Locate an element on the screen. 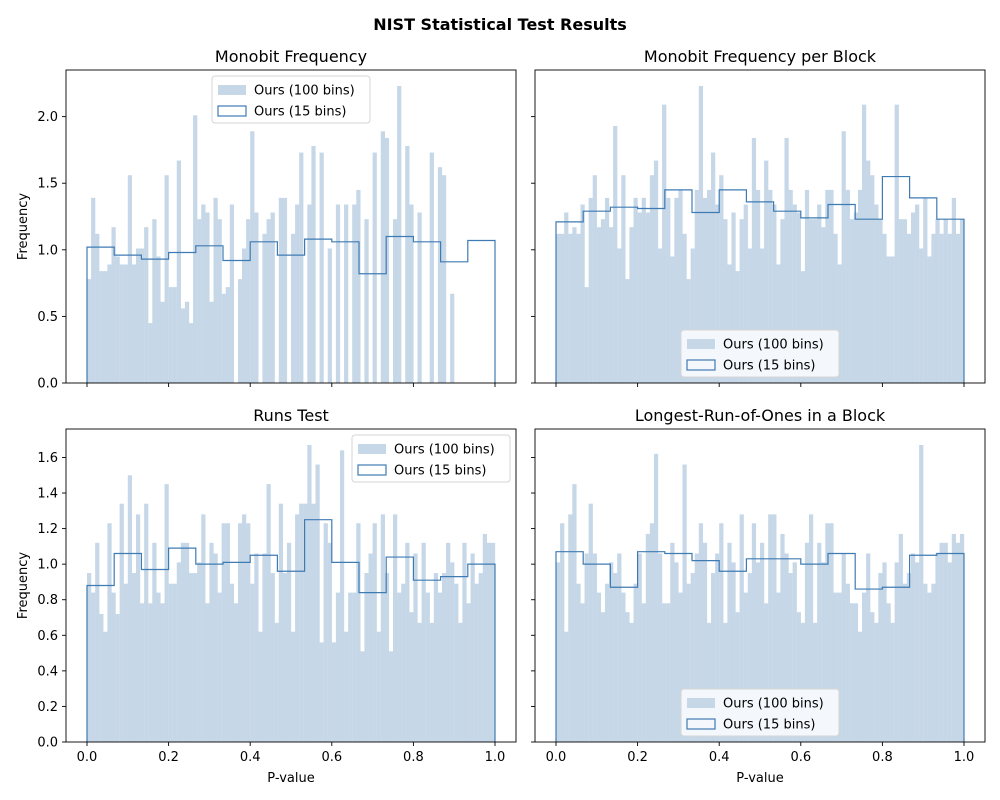 Image resolution: width=1000 pixels, height=800 pixels. legend: Ours (100 bins) Ours (15 bins) is located at coordinates (760, 712).